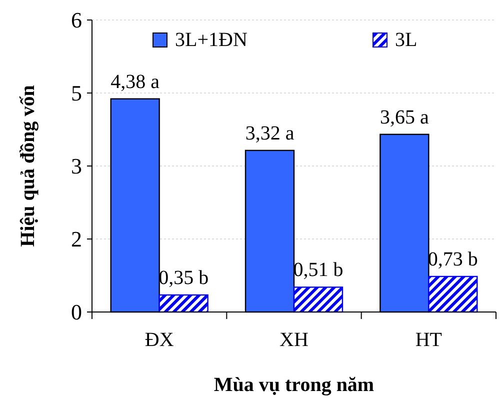  Describe the element at coordinates (453, 259) in the screenshot. I see `data-label: 0,73 b` at that location.